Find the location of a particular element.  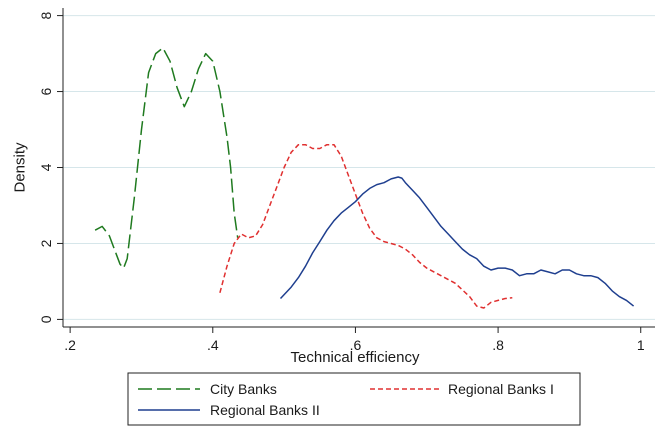

x-tick-label: .4 is located at coordinates (213, 345).